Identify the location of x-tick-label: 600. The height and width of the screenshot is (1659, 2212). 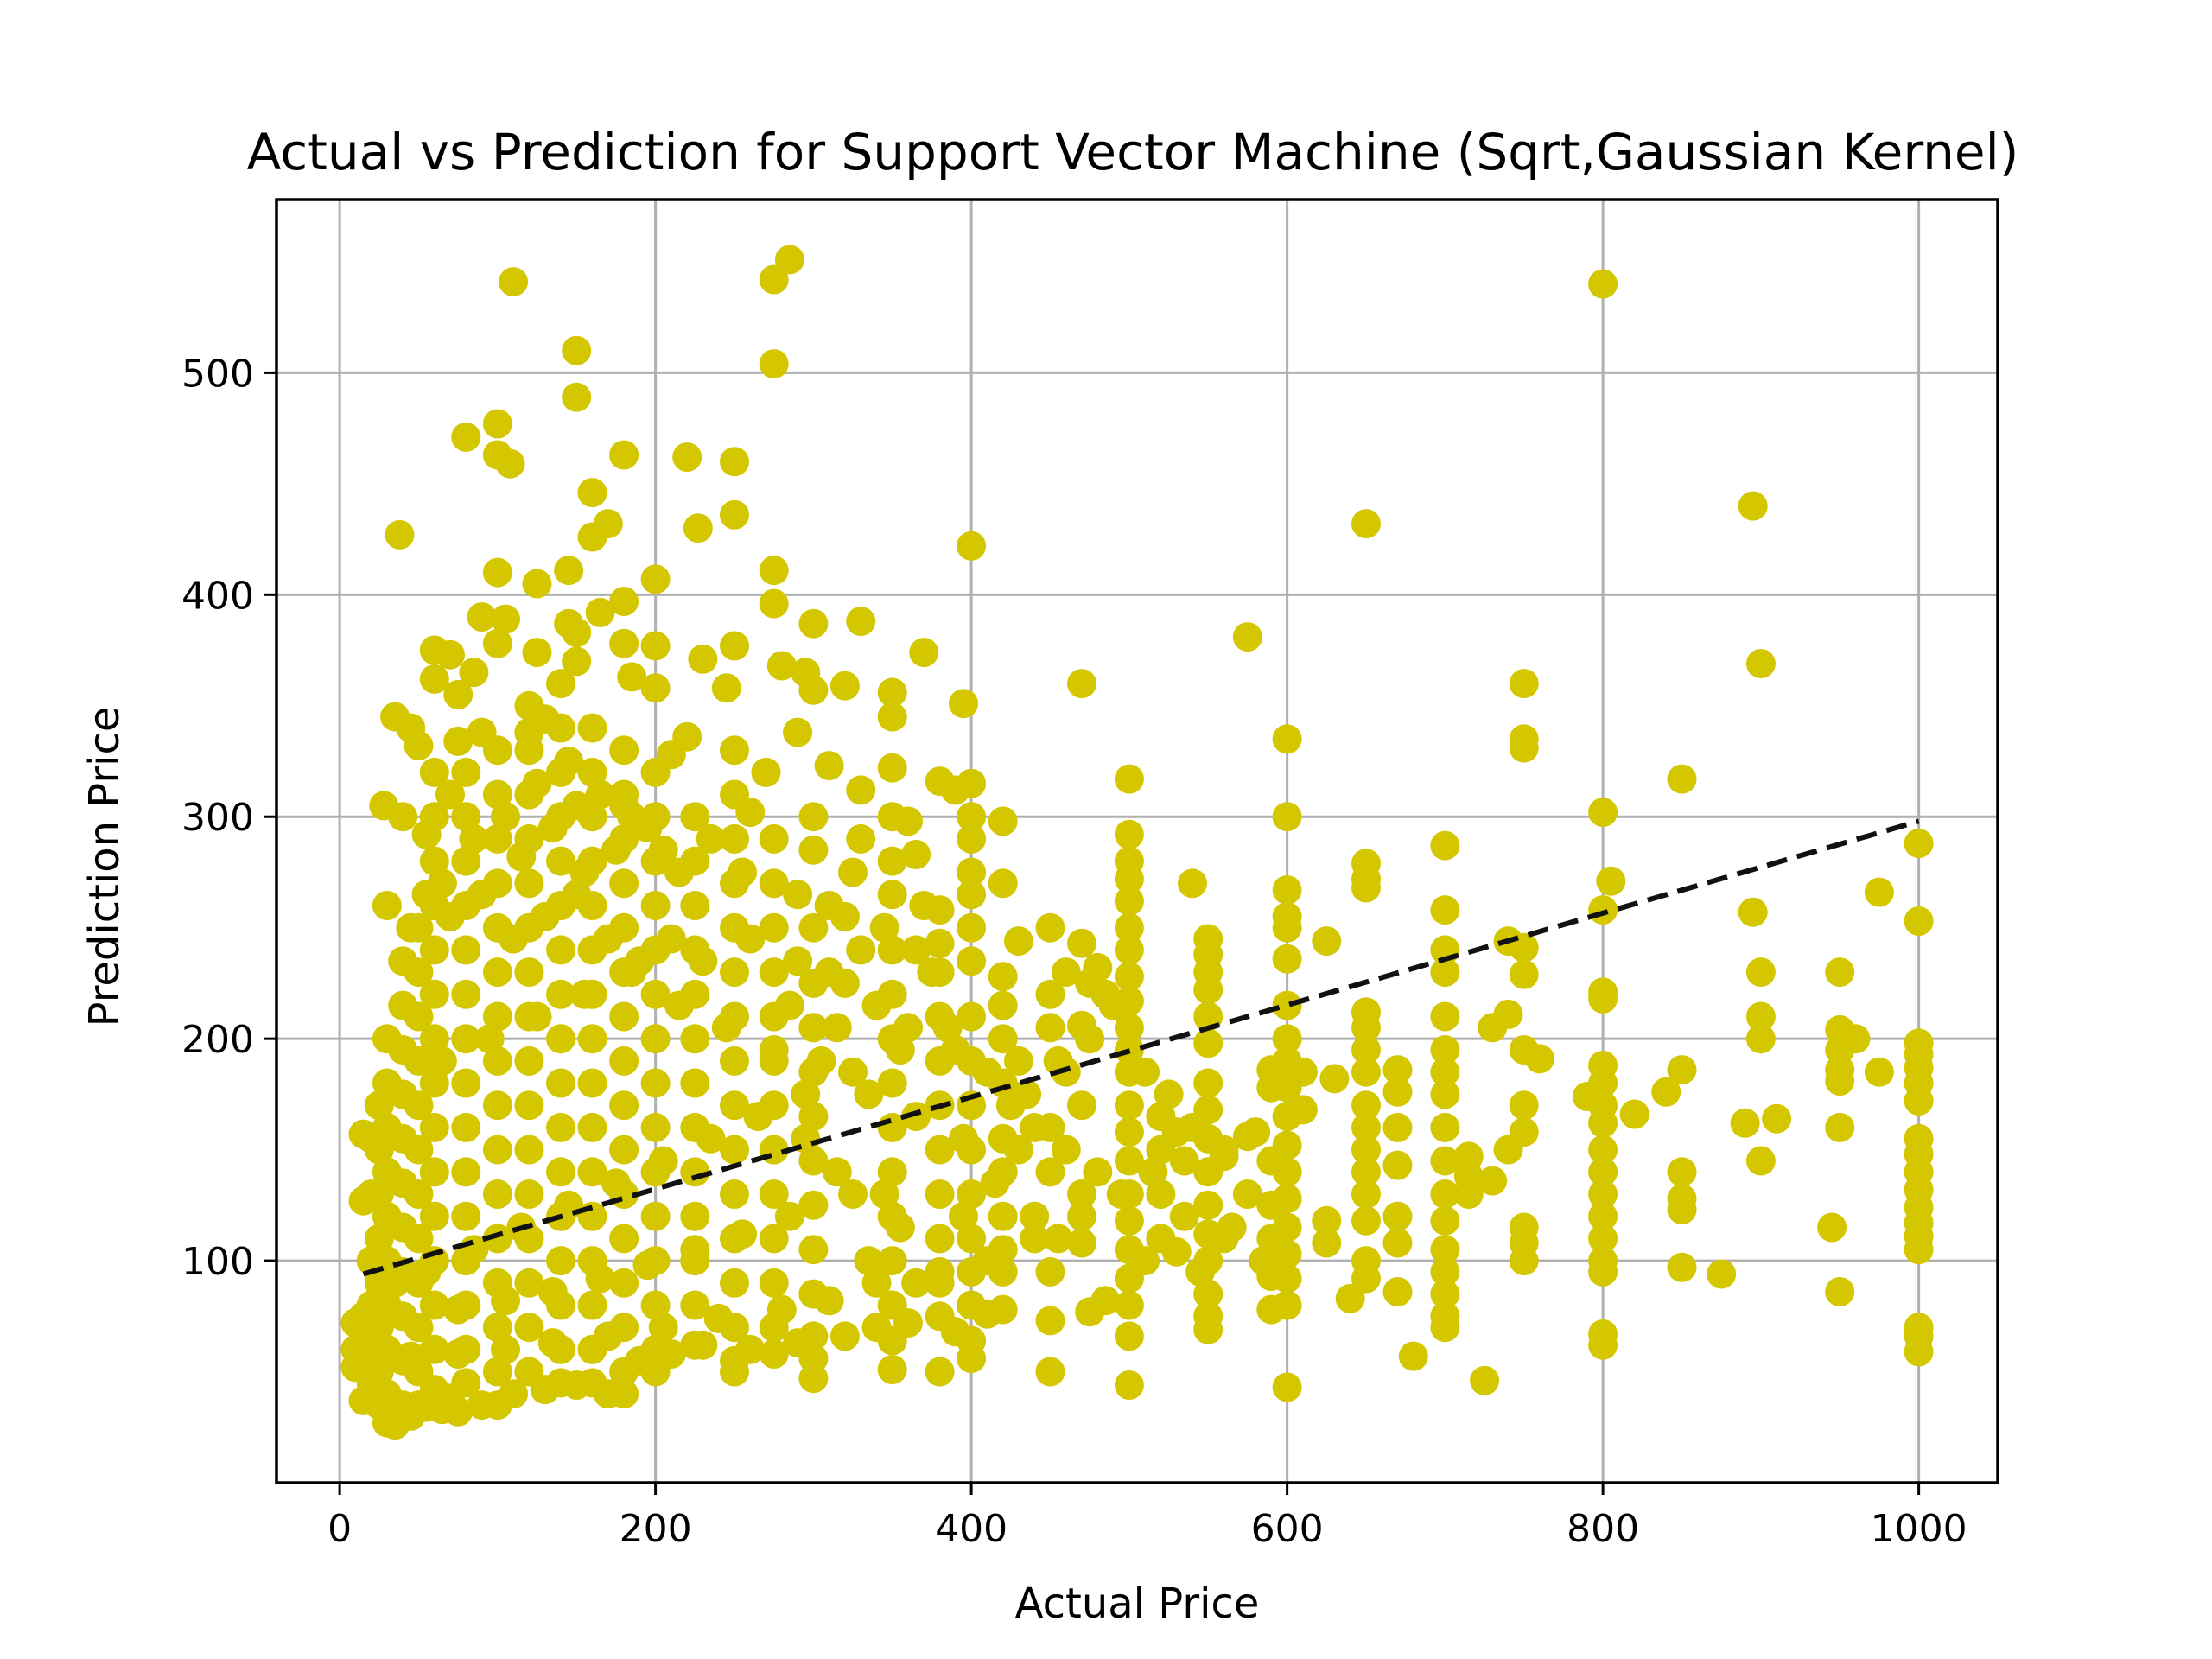
(1287, 1529).